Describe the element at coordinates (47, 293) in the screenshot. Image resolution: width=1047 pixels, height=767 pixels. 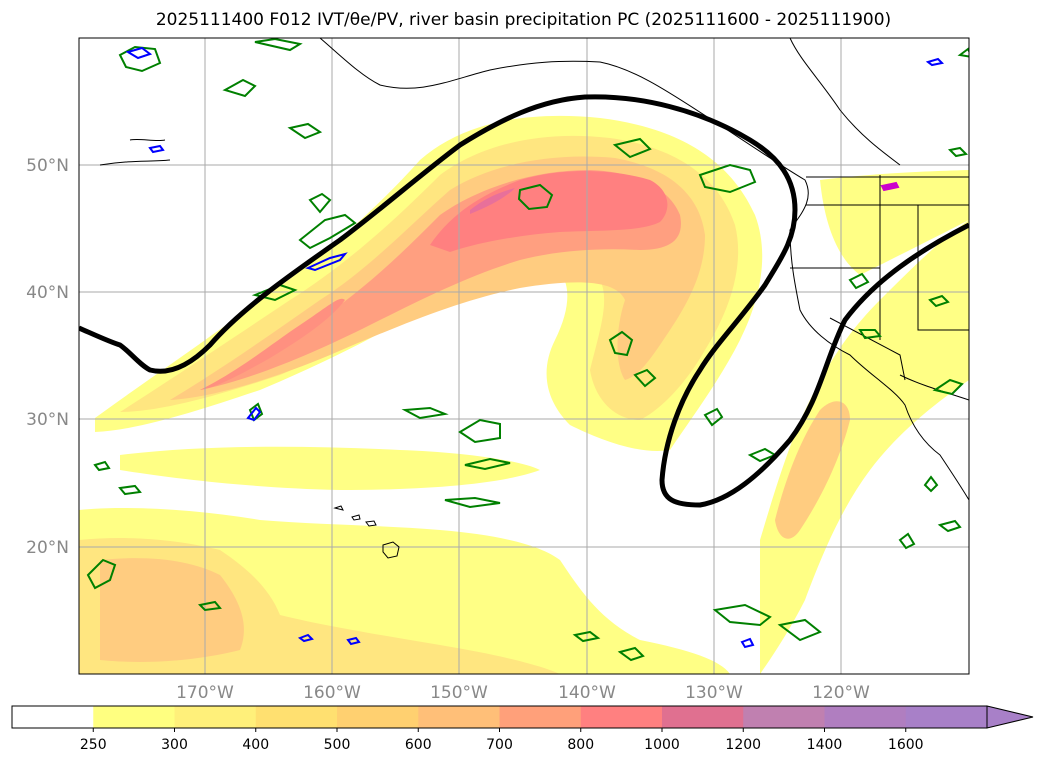
I see `lat-label-40n: 40°N` at that location.